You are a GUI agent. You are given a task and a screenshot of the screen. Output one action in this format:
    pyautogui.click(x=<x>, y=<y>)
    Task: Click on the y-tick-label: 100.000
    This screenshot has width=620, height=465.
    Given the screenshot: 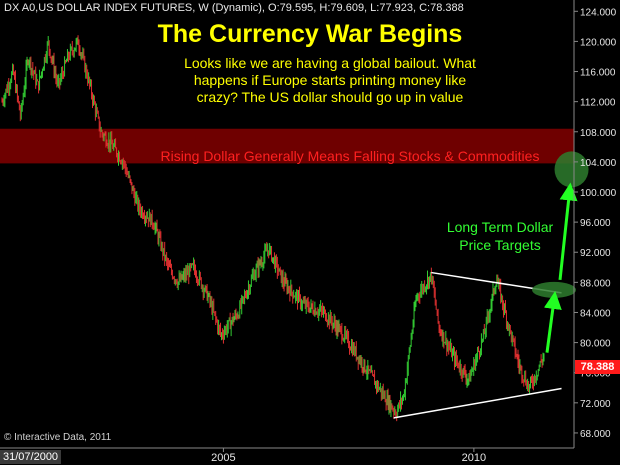 What is the action you would take?
    pyautogui.click(x=598, y=193)
    